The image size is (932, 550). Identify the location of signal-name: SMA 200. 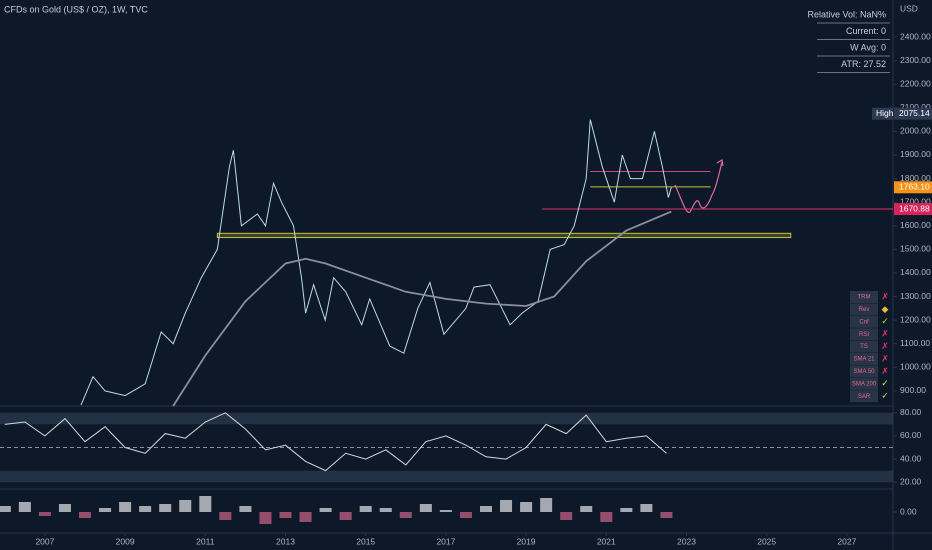
(864, 384).